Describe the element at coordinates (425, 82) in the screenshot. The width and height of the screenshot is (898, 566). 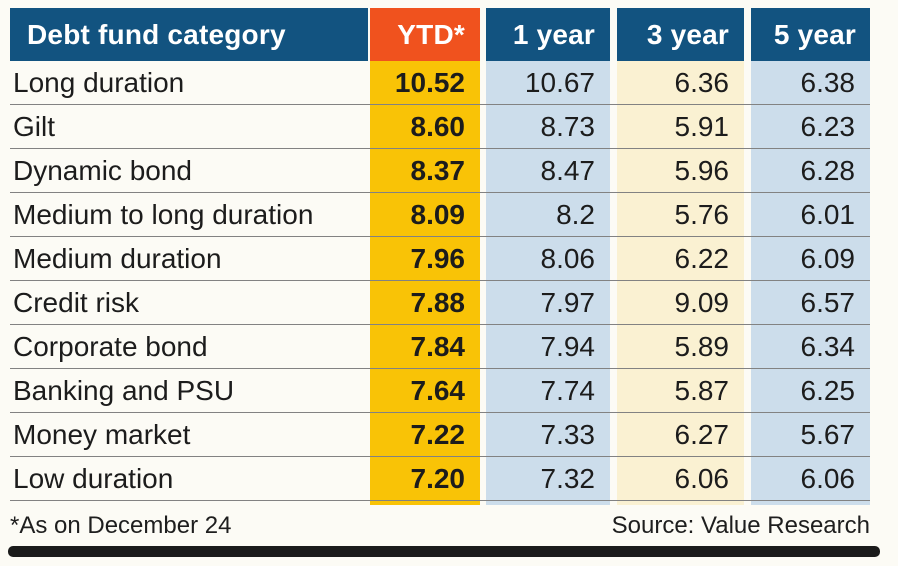
I see `ytd-value-cell: 10.52` at that location.